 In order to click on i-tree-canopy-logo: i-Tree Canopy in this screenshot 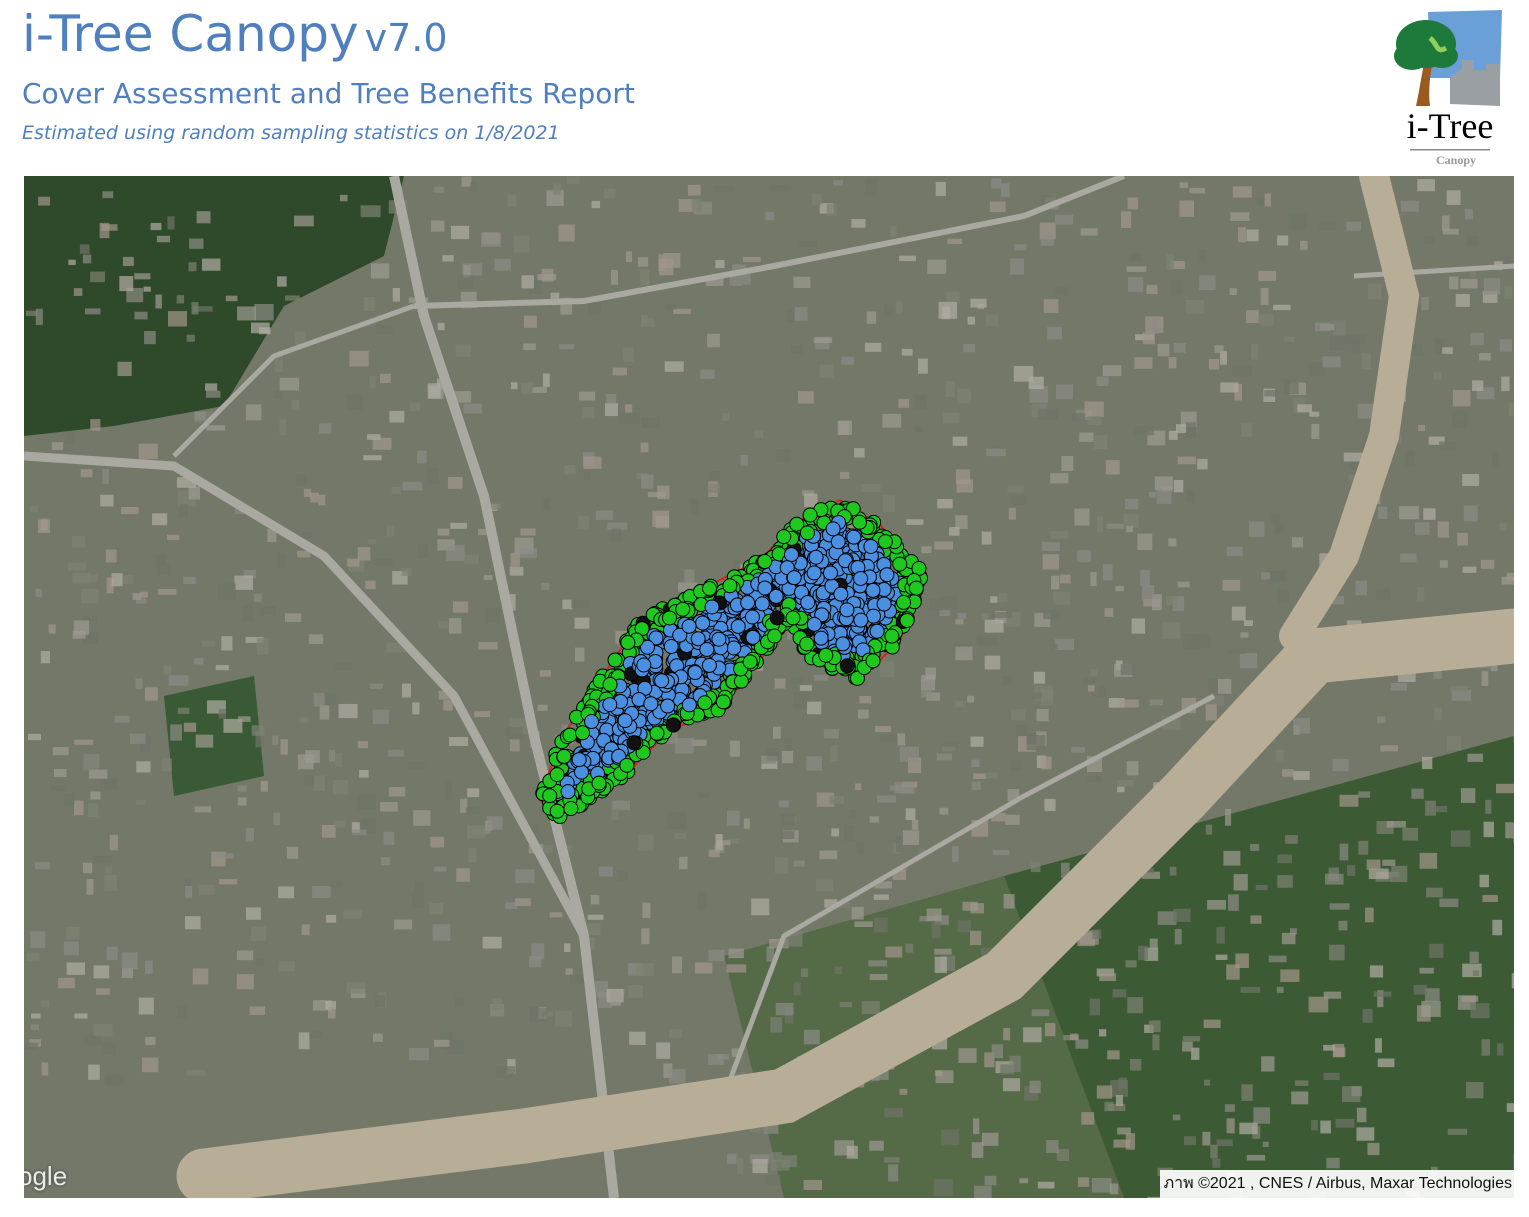, I will do `click(1448, 88)`.